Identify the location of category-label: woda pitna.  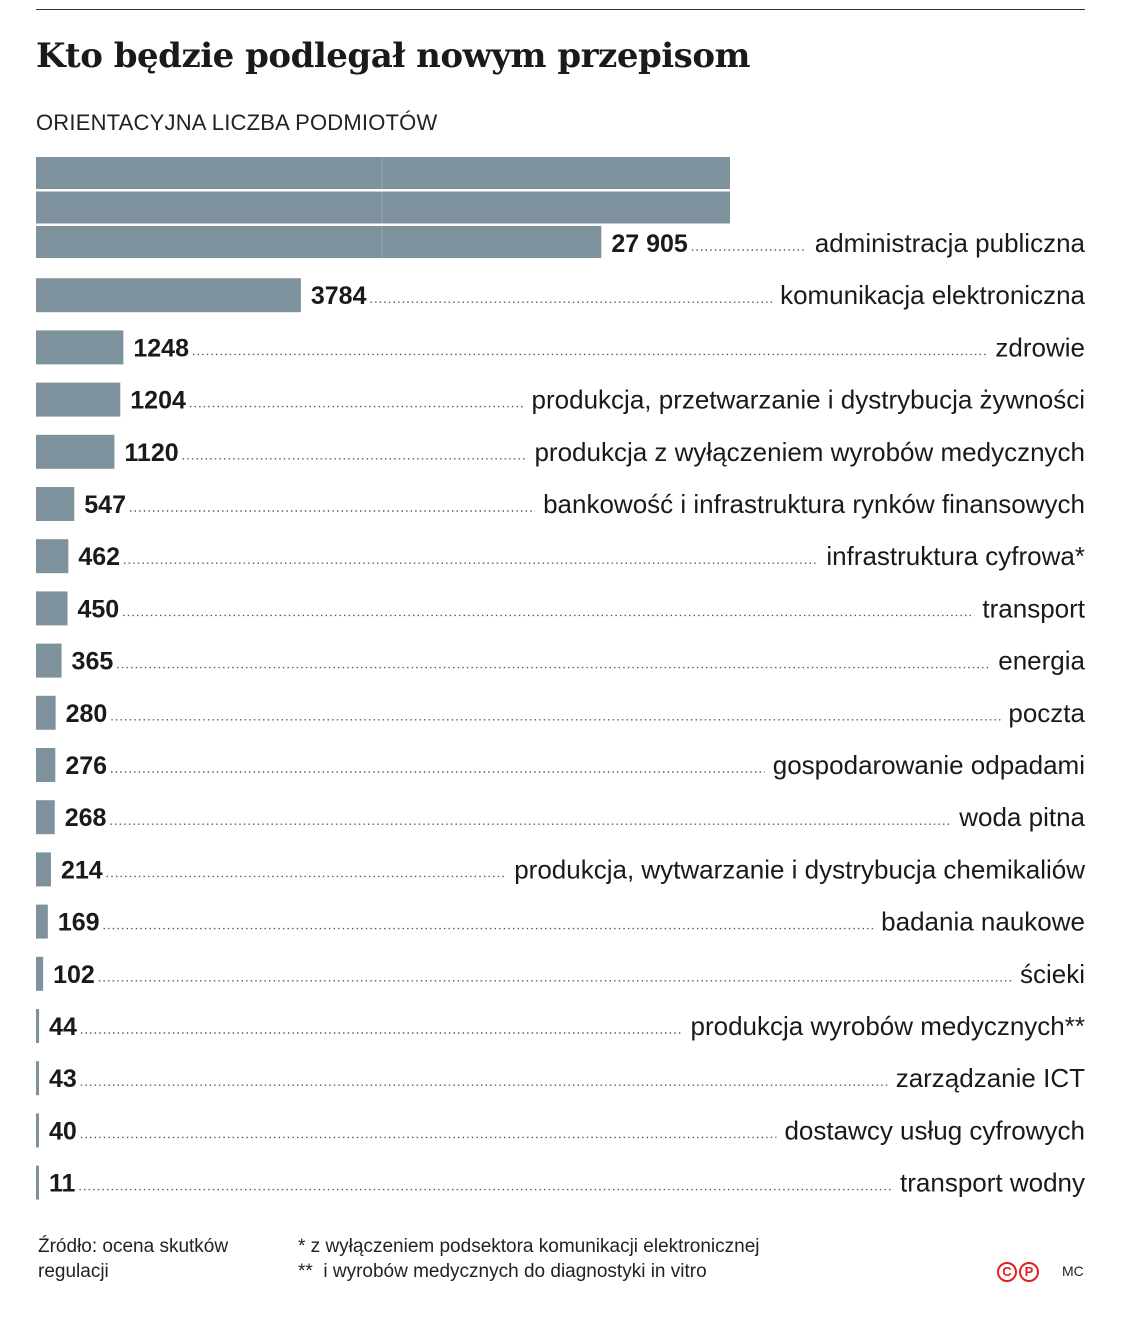
(1021, 817).